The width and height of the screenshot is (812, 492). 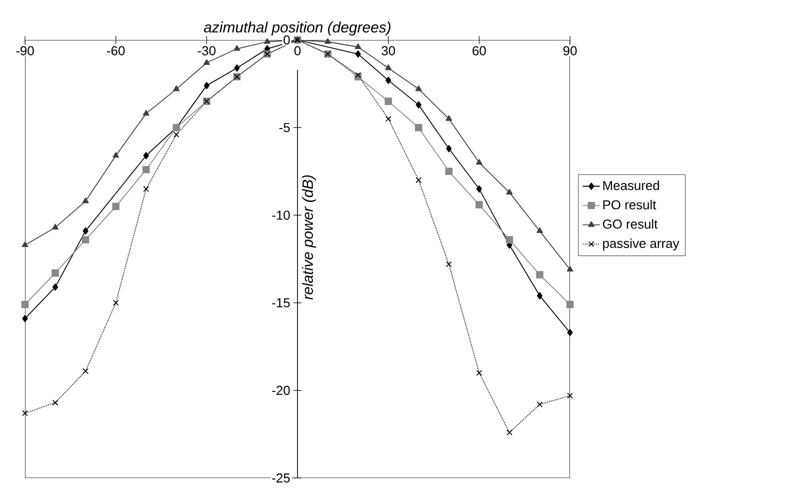 What do you see at coordinates (281, 303) in the screenshot?
I see `y-tick-label: -15` at bounding box center [281, 303].